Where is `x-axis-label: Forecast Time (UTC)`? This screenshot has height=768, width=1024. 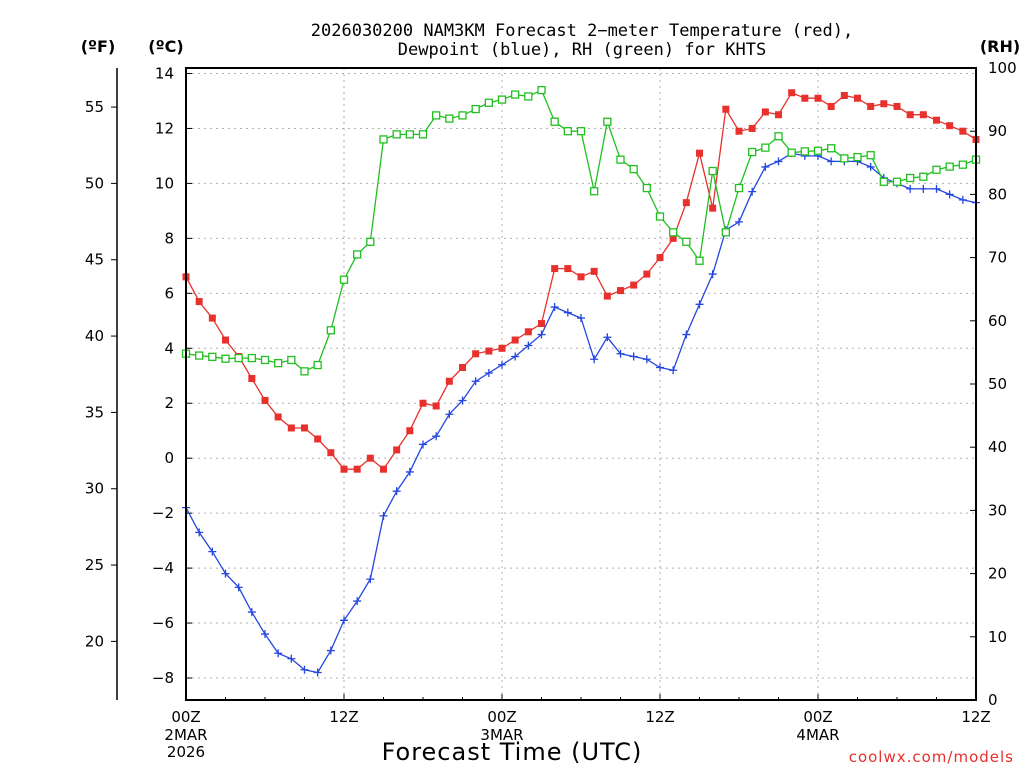 x-axis-label: Forecast Time (UTC) is located at coordinates (512, 752).